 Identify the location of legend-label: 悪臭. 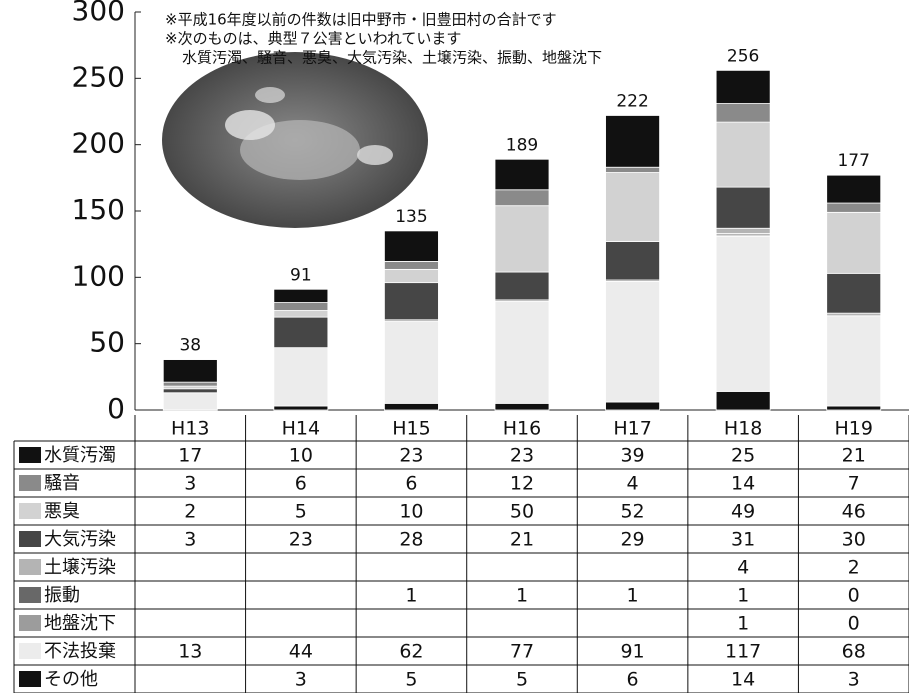
(62, 511).